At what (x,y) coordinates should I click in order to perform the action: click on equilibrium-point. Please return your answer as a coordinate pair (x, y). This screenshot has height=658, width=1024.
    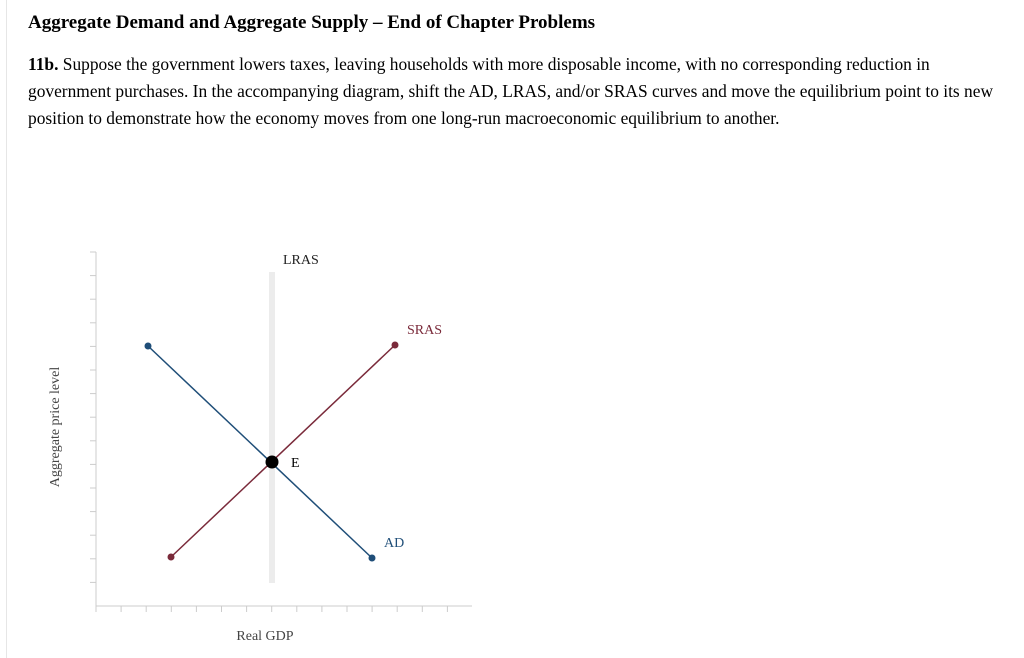
    Looking at the image, I should click on (272, 462).